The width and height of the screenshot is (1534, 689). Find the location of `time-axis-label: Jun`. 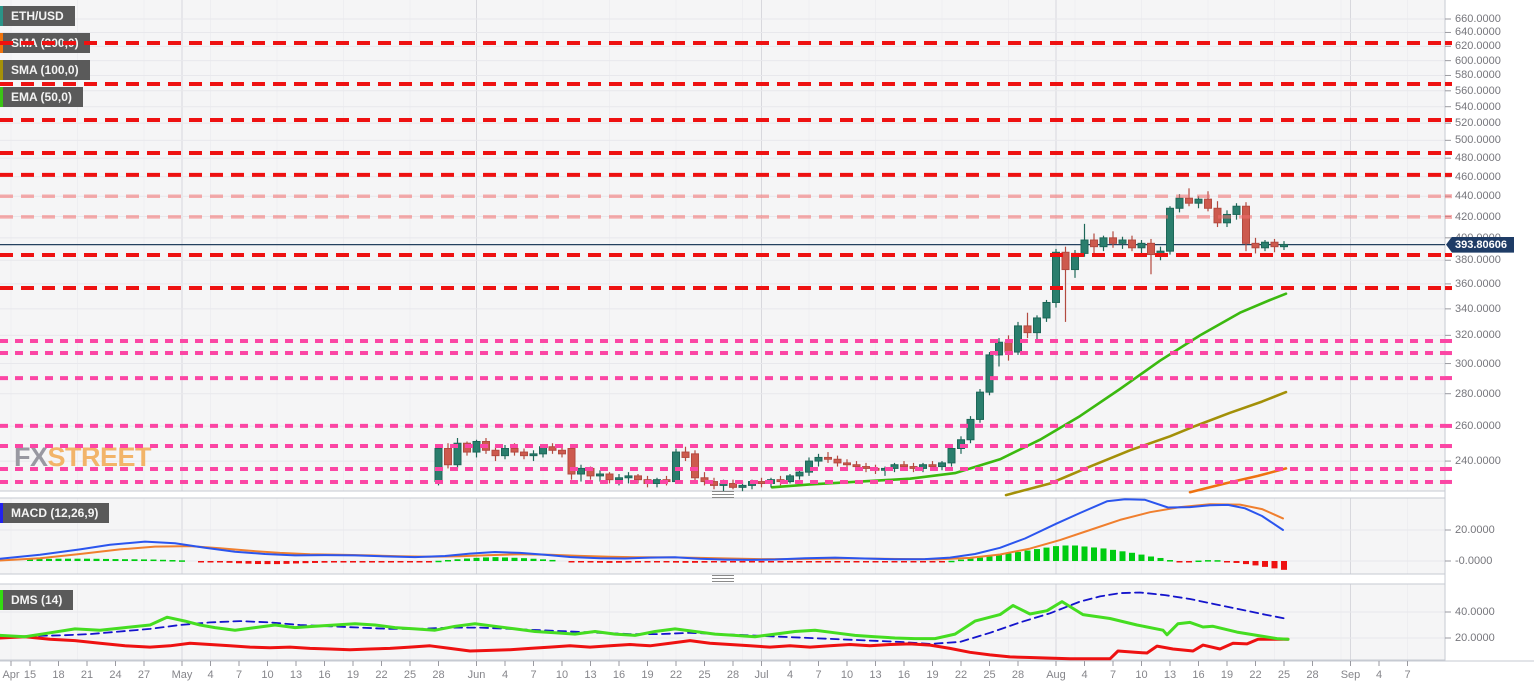

time-axis-label: Jun is located at coordinates (476, 675).